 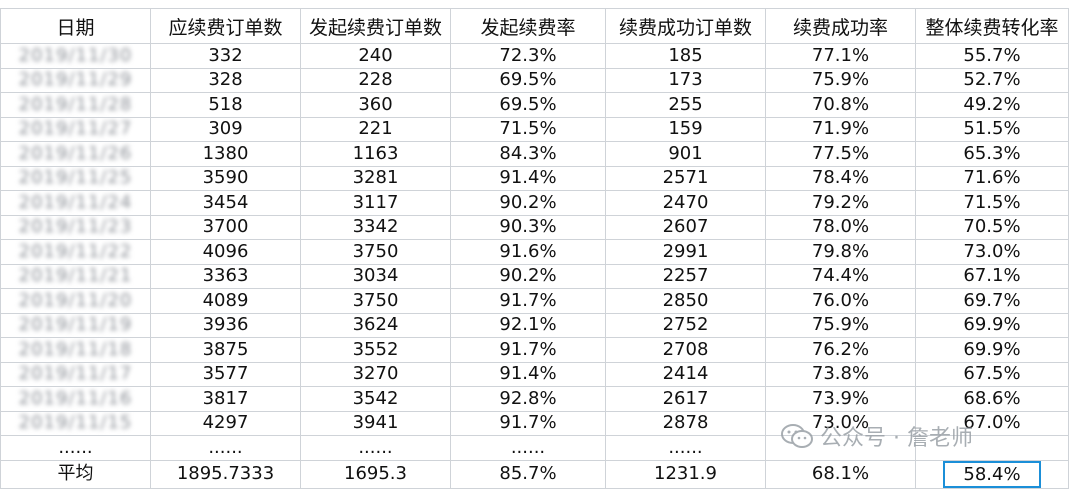 What do you see at coordinates (840, 350) in the screenshot?
I see `cell: 76.2%` at bounding box center [840, 350].